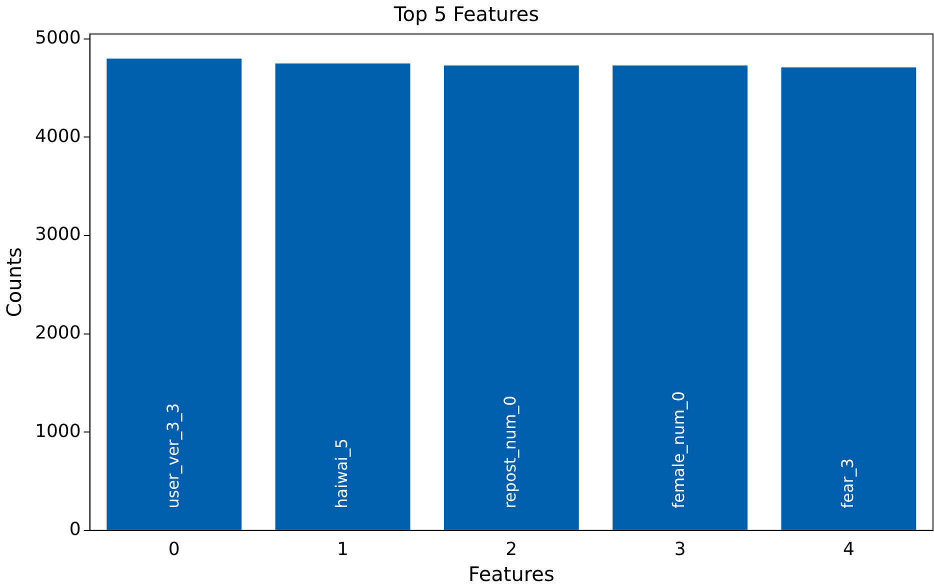 Image resolution: width=934 pixels, height=588 pixels. Describe the element at coordinates (57, 136) in the screenshot. I see `y-tick-label: 4000` at that location.